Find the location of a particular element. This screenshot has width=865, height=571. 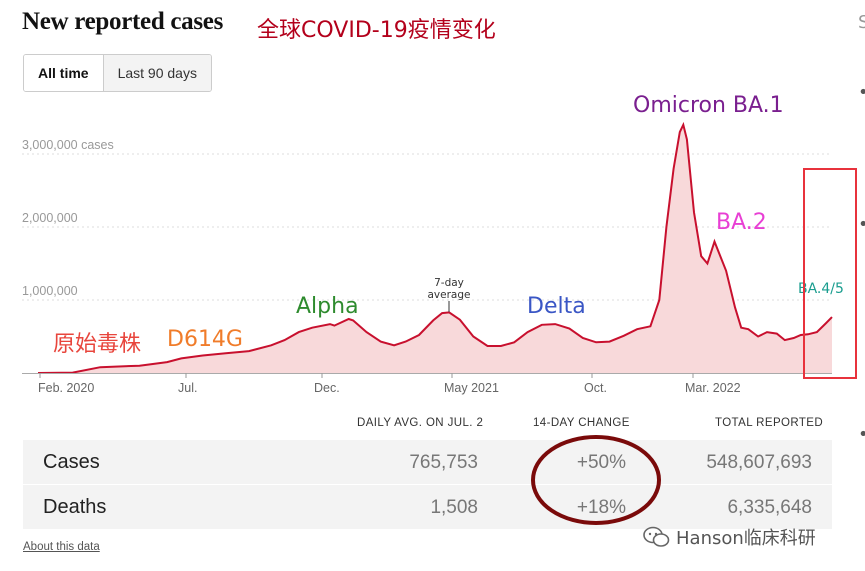

y-tick-label: 1,000,000 is located at coordinates (50, 291).